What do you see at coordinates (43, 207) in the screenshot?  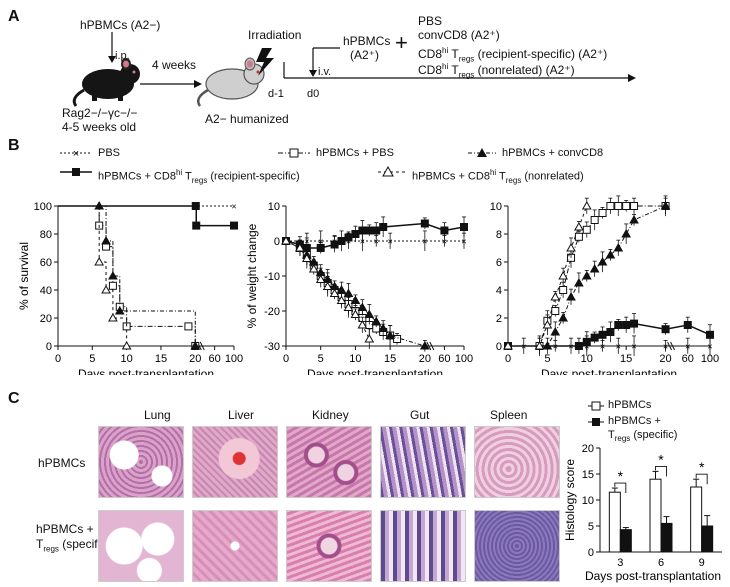 I see `y-tick-label: 100` at bounding box center [43, 207].